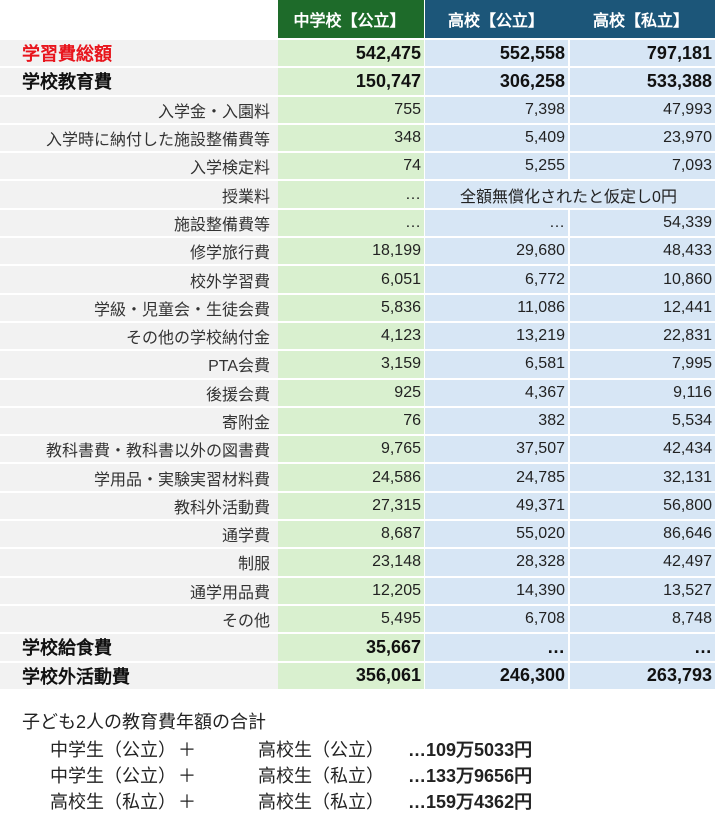  What do you see at coordinates (351, 365) in the screenshot?
I see `value-middle-public: 3,159` at bounding box center [351, 365].